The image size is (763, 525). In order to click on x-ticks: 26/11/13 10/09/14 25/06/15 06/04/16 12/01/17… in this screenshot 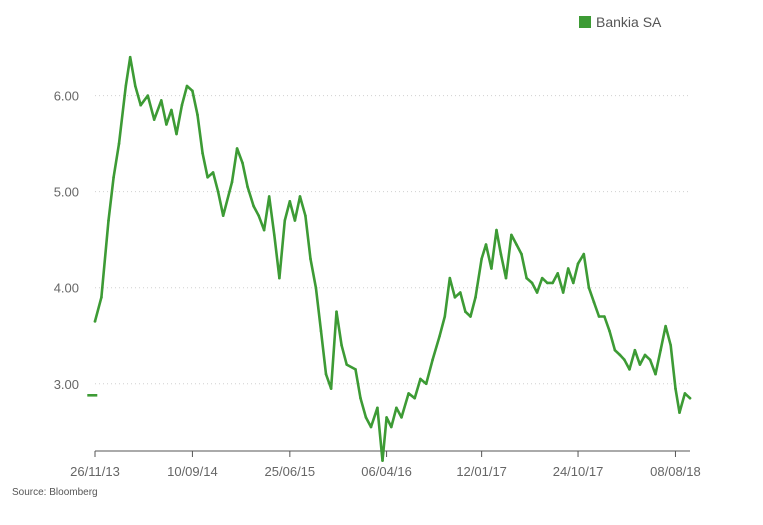, I will do `click(385, 465)`.